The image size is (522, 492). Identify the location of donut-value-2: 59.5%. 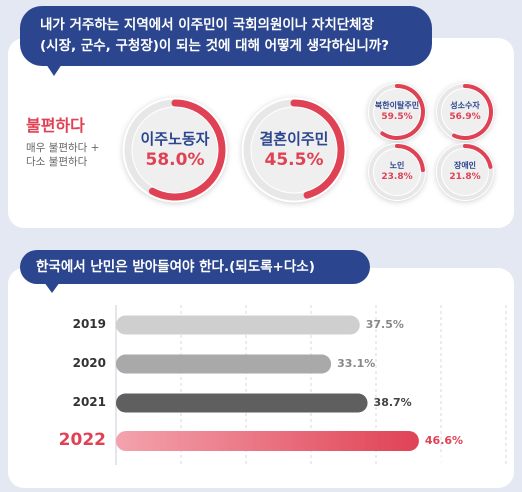
(397, 117).